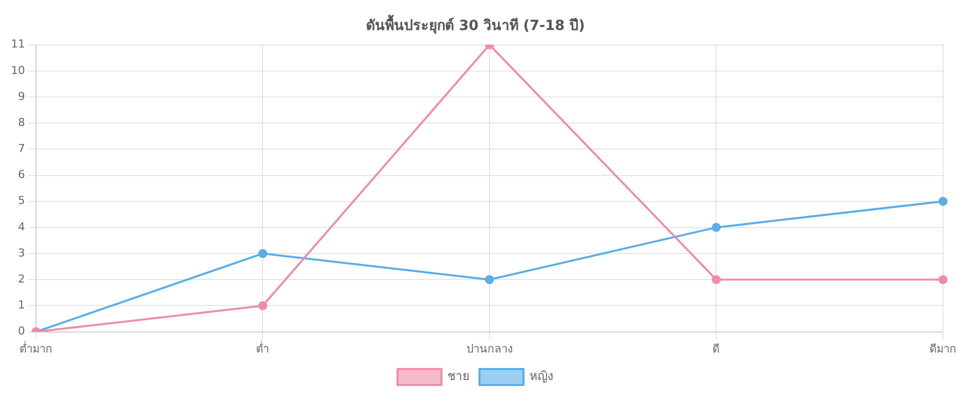 Image resolution: width=969 pixels, height=403 pixels. What do you see at coordinates (542, 376) in the screenshot?
I see `legend-label: หญิง` at bounding box center [542, 376].